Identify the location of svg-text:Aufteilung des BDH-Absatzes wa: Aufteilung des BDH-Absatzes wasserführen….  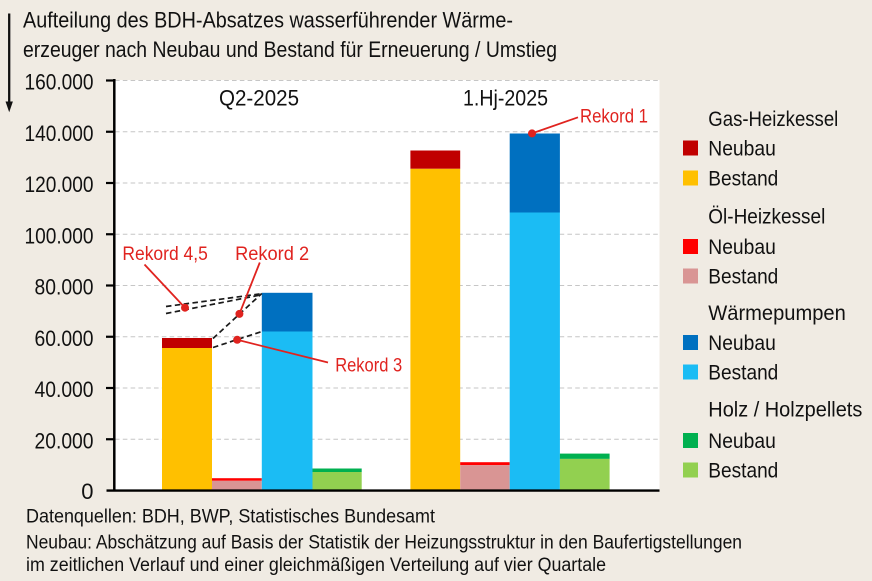
(268, 20).